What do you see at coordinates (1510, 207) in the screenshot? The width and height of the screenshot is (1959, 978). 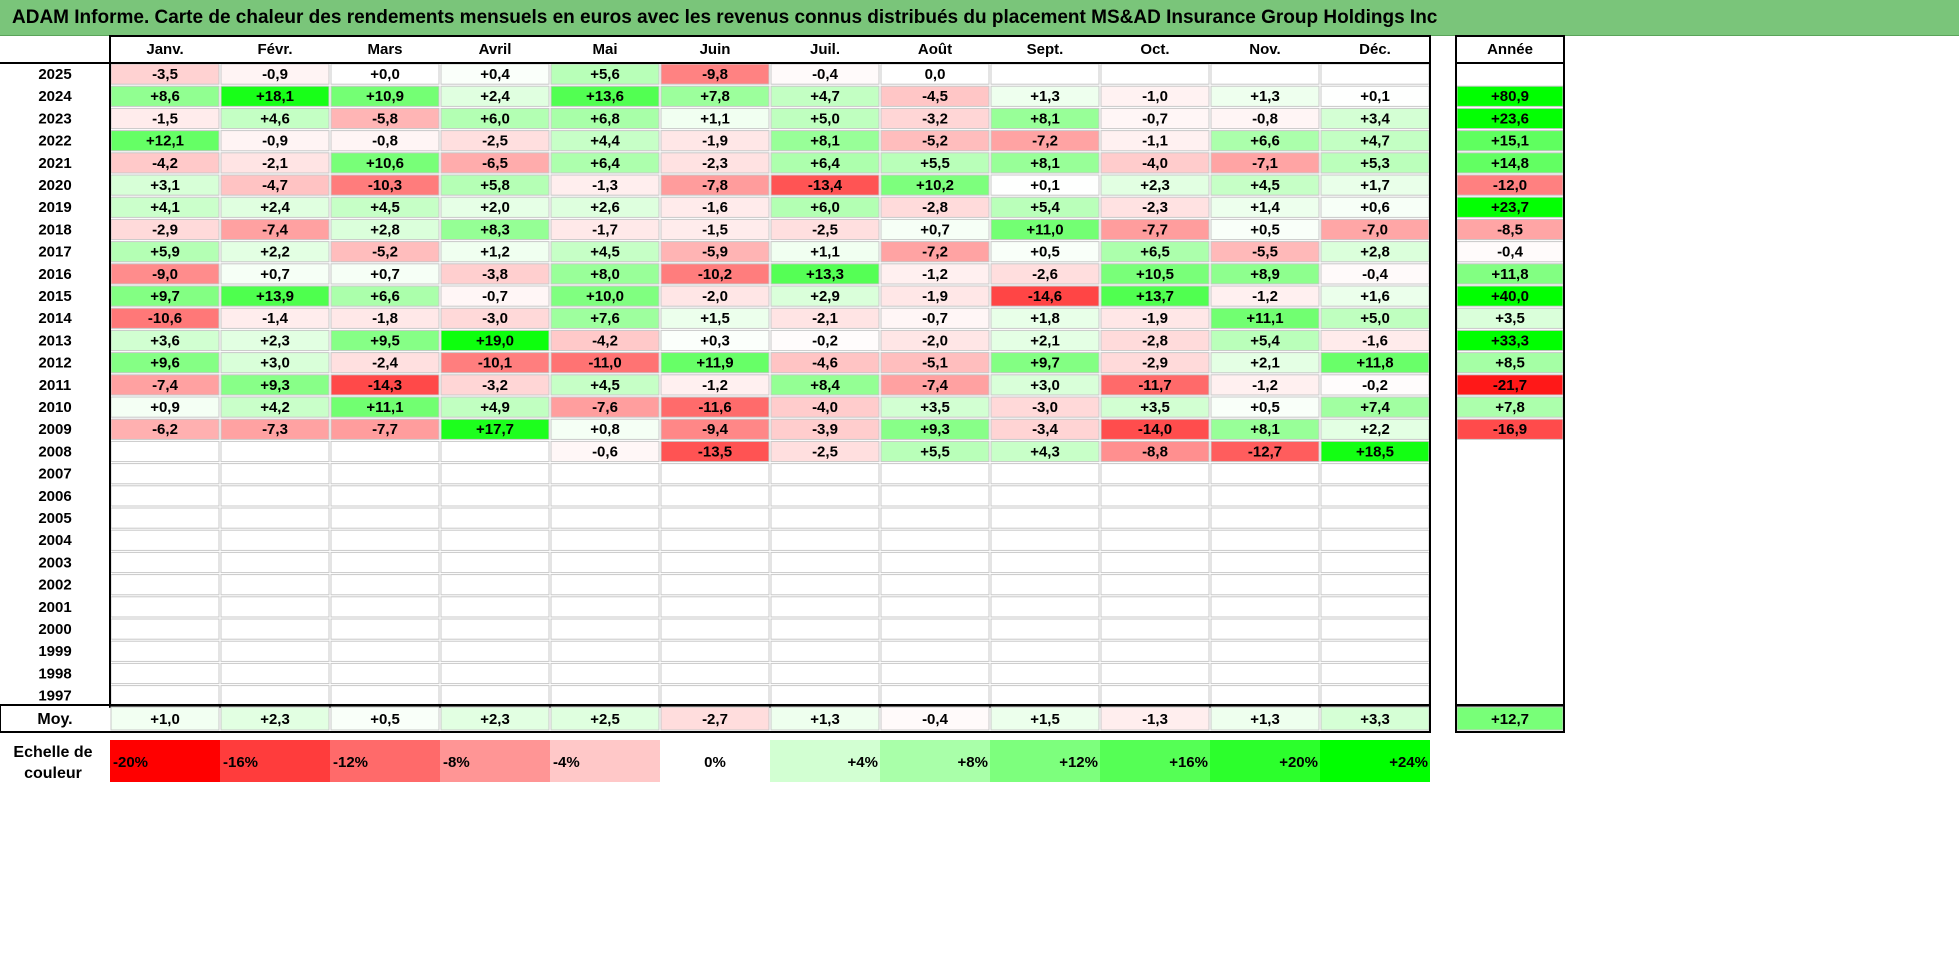 I see `annual-value: +23,7` at bounding box center [1510, 207].